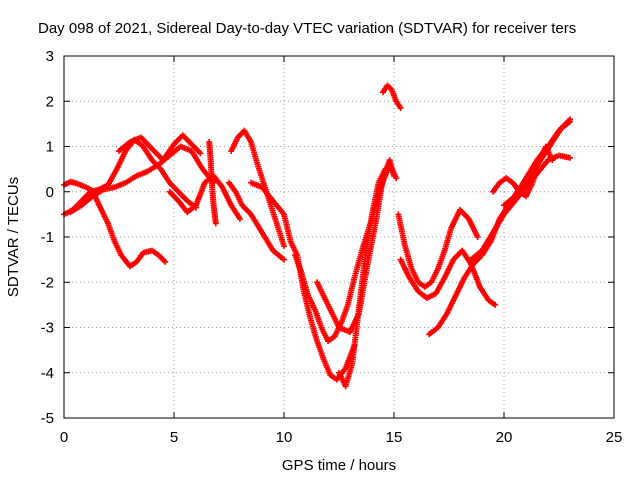 The height and width of the screenshot is (480, 640). I want to click on x-tick-label: 10, so click(284, 437).